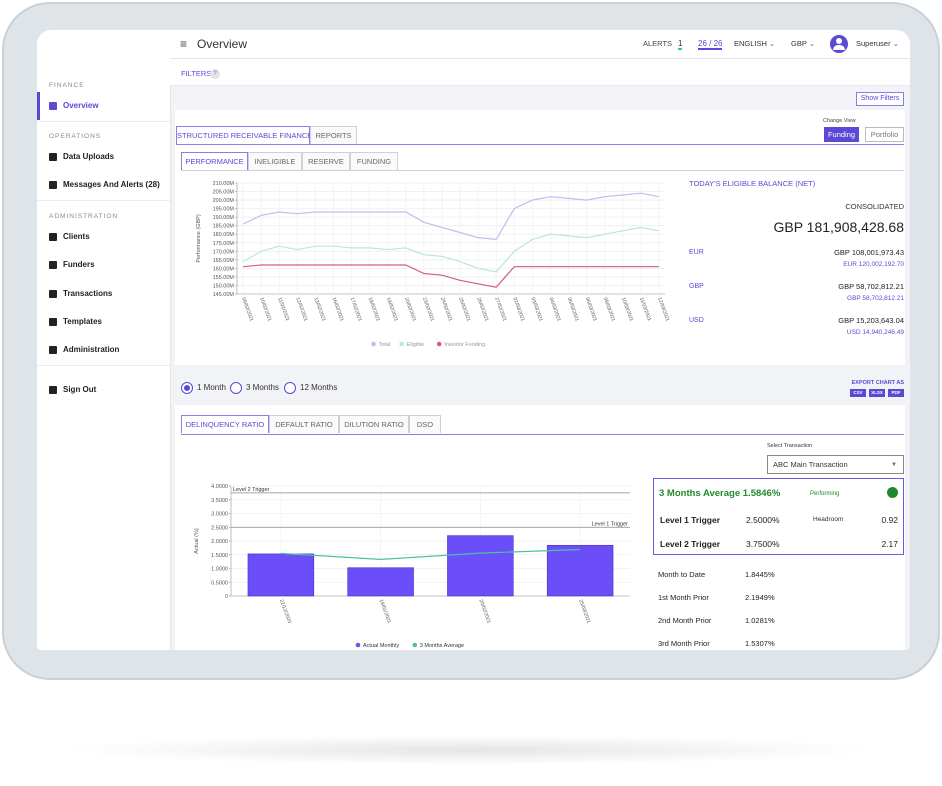  What do you see at coordinates (196, 73) in the screenshot?
I see `filters-label: FILTERS` at bounding box center [196, 73].